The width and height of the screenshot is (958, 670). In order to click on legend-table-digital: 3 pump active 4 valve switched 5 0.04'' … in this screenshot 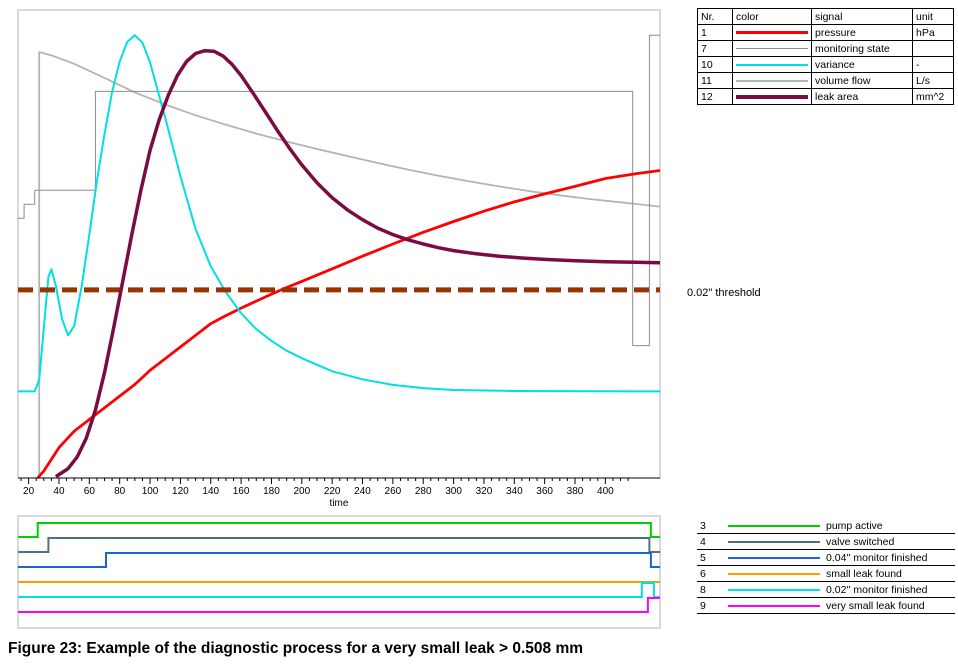, I will do `click(826, 566)`.